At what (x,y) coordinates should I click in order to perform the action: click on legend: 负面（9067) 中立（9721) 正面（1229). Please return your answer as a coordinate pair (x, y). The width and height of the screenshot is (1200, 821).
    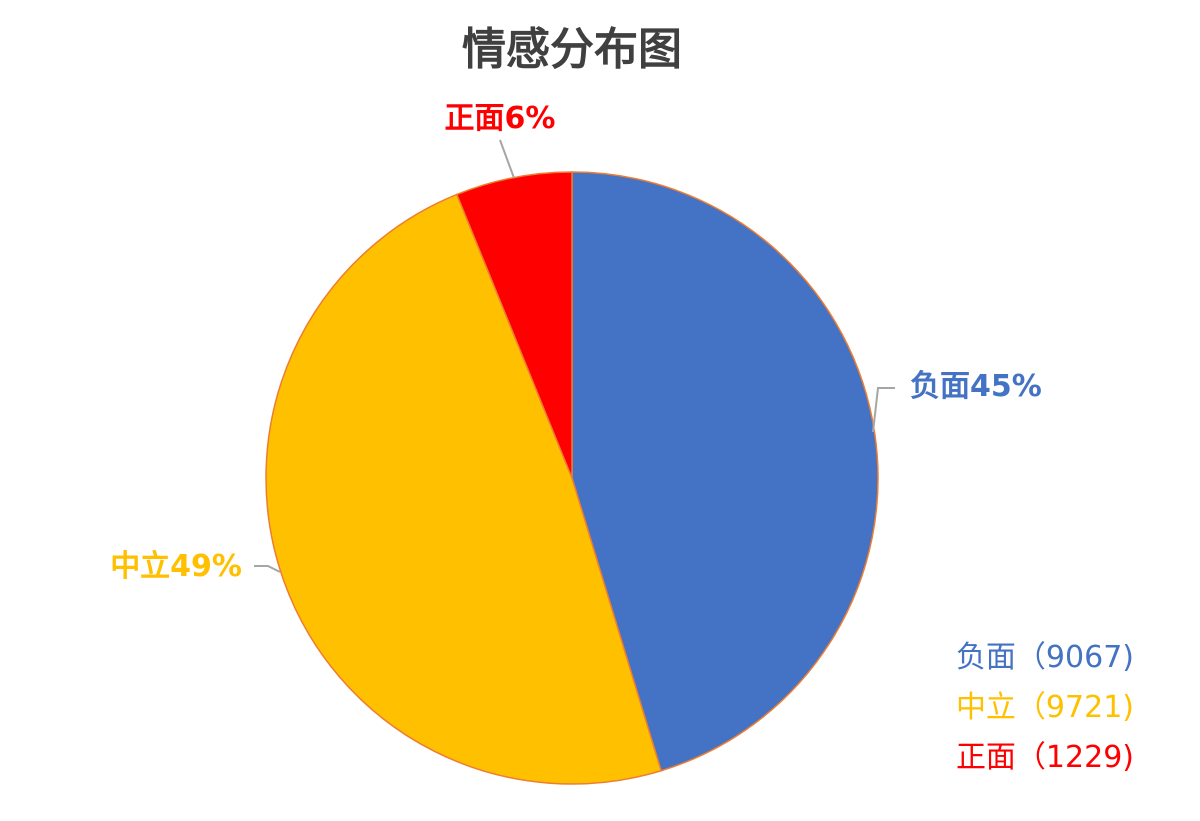
    Looking at the image, I should click on (1045, 707).